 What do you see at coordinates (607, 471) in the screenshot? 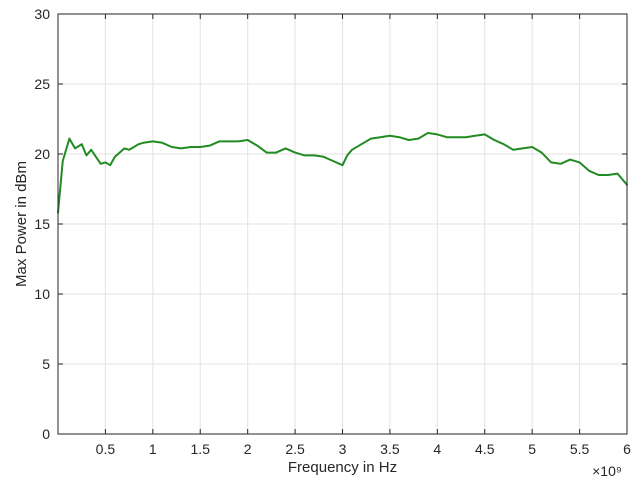
I see `x-exponent-label: ×10⁹` at bounding box center [607, 471].